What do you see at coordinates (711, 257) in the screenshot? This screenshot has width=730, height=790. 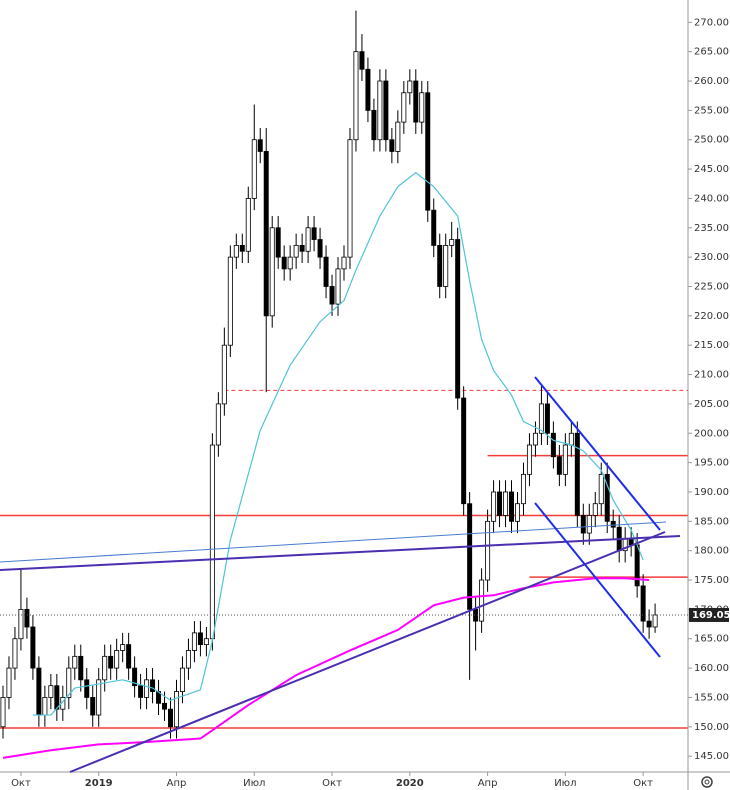 I see `y-tick-label: 230.00` at bounding box center [711, 257].